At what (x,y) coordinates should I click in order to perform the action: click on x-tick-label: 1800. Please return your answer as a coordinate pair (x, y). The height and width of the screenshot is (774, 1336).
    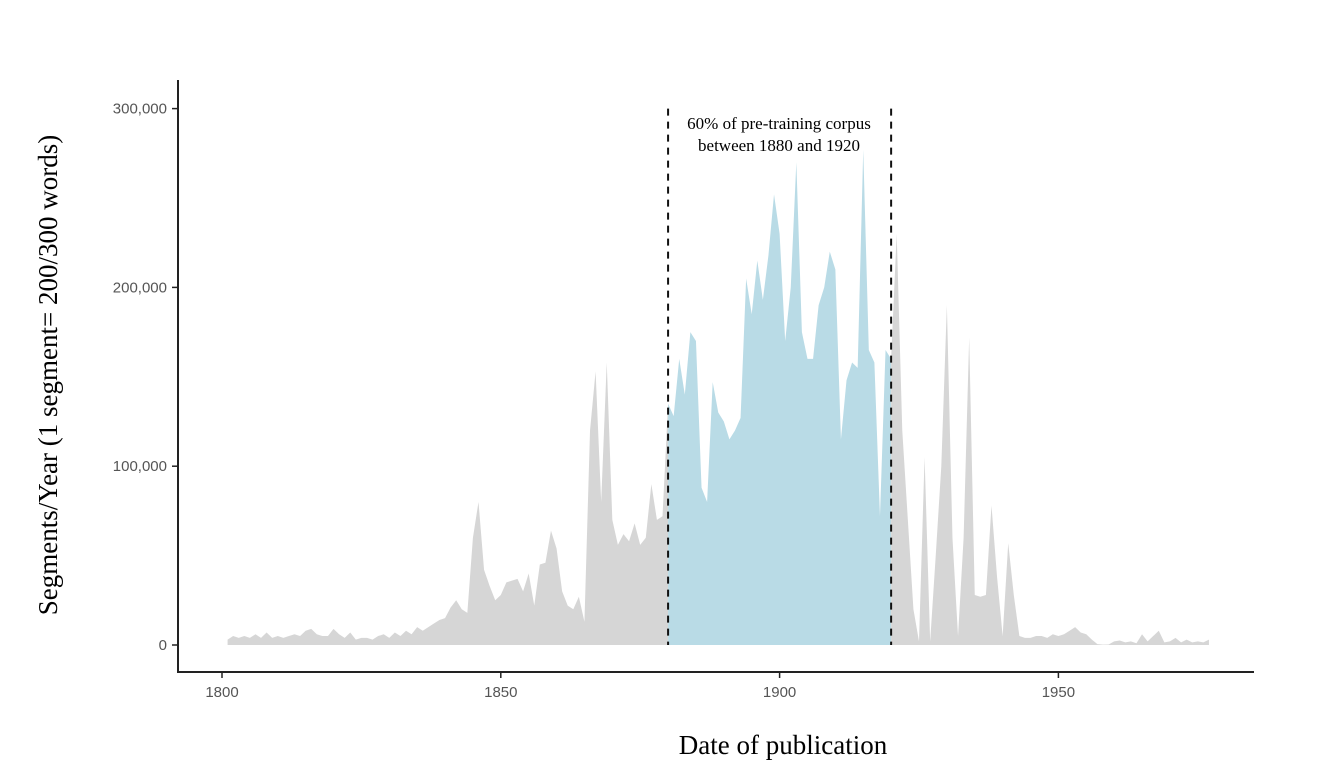
    Looking at the image, I should click on (221, 692).